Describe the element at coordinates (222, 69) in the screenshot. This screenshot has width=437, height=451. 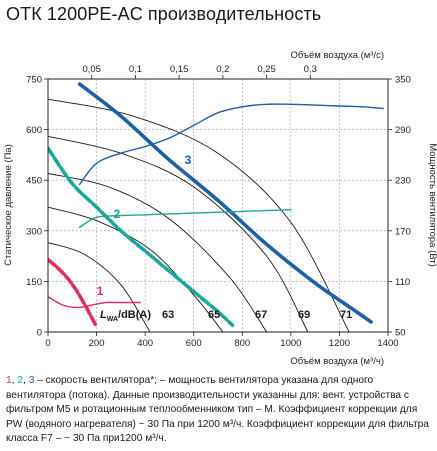
I see `x-top-tick-label: 0,2` at that location.